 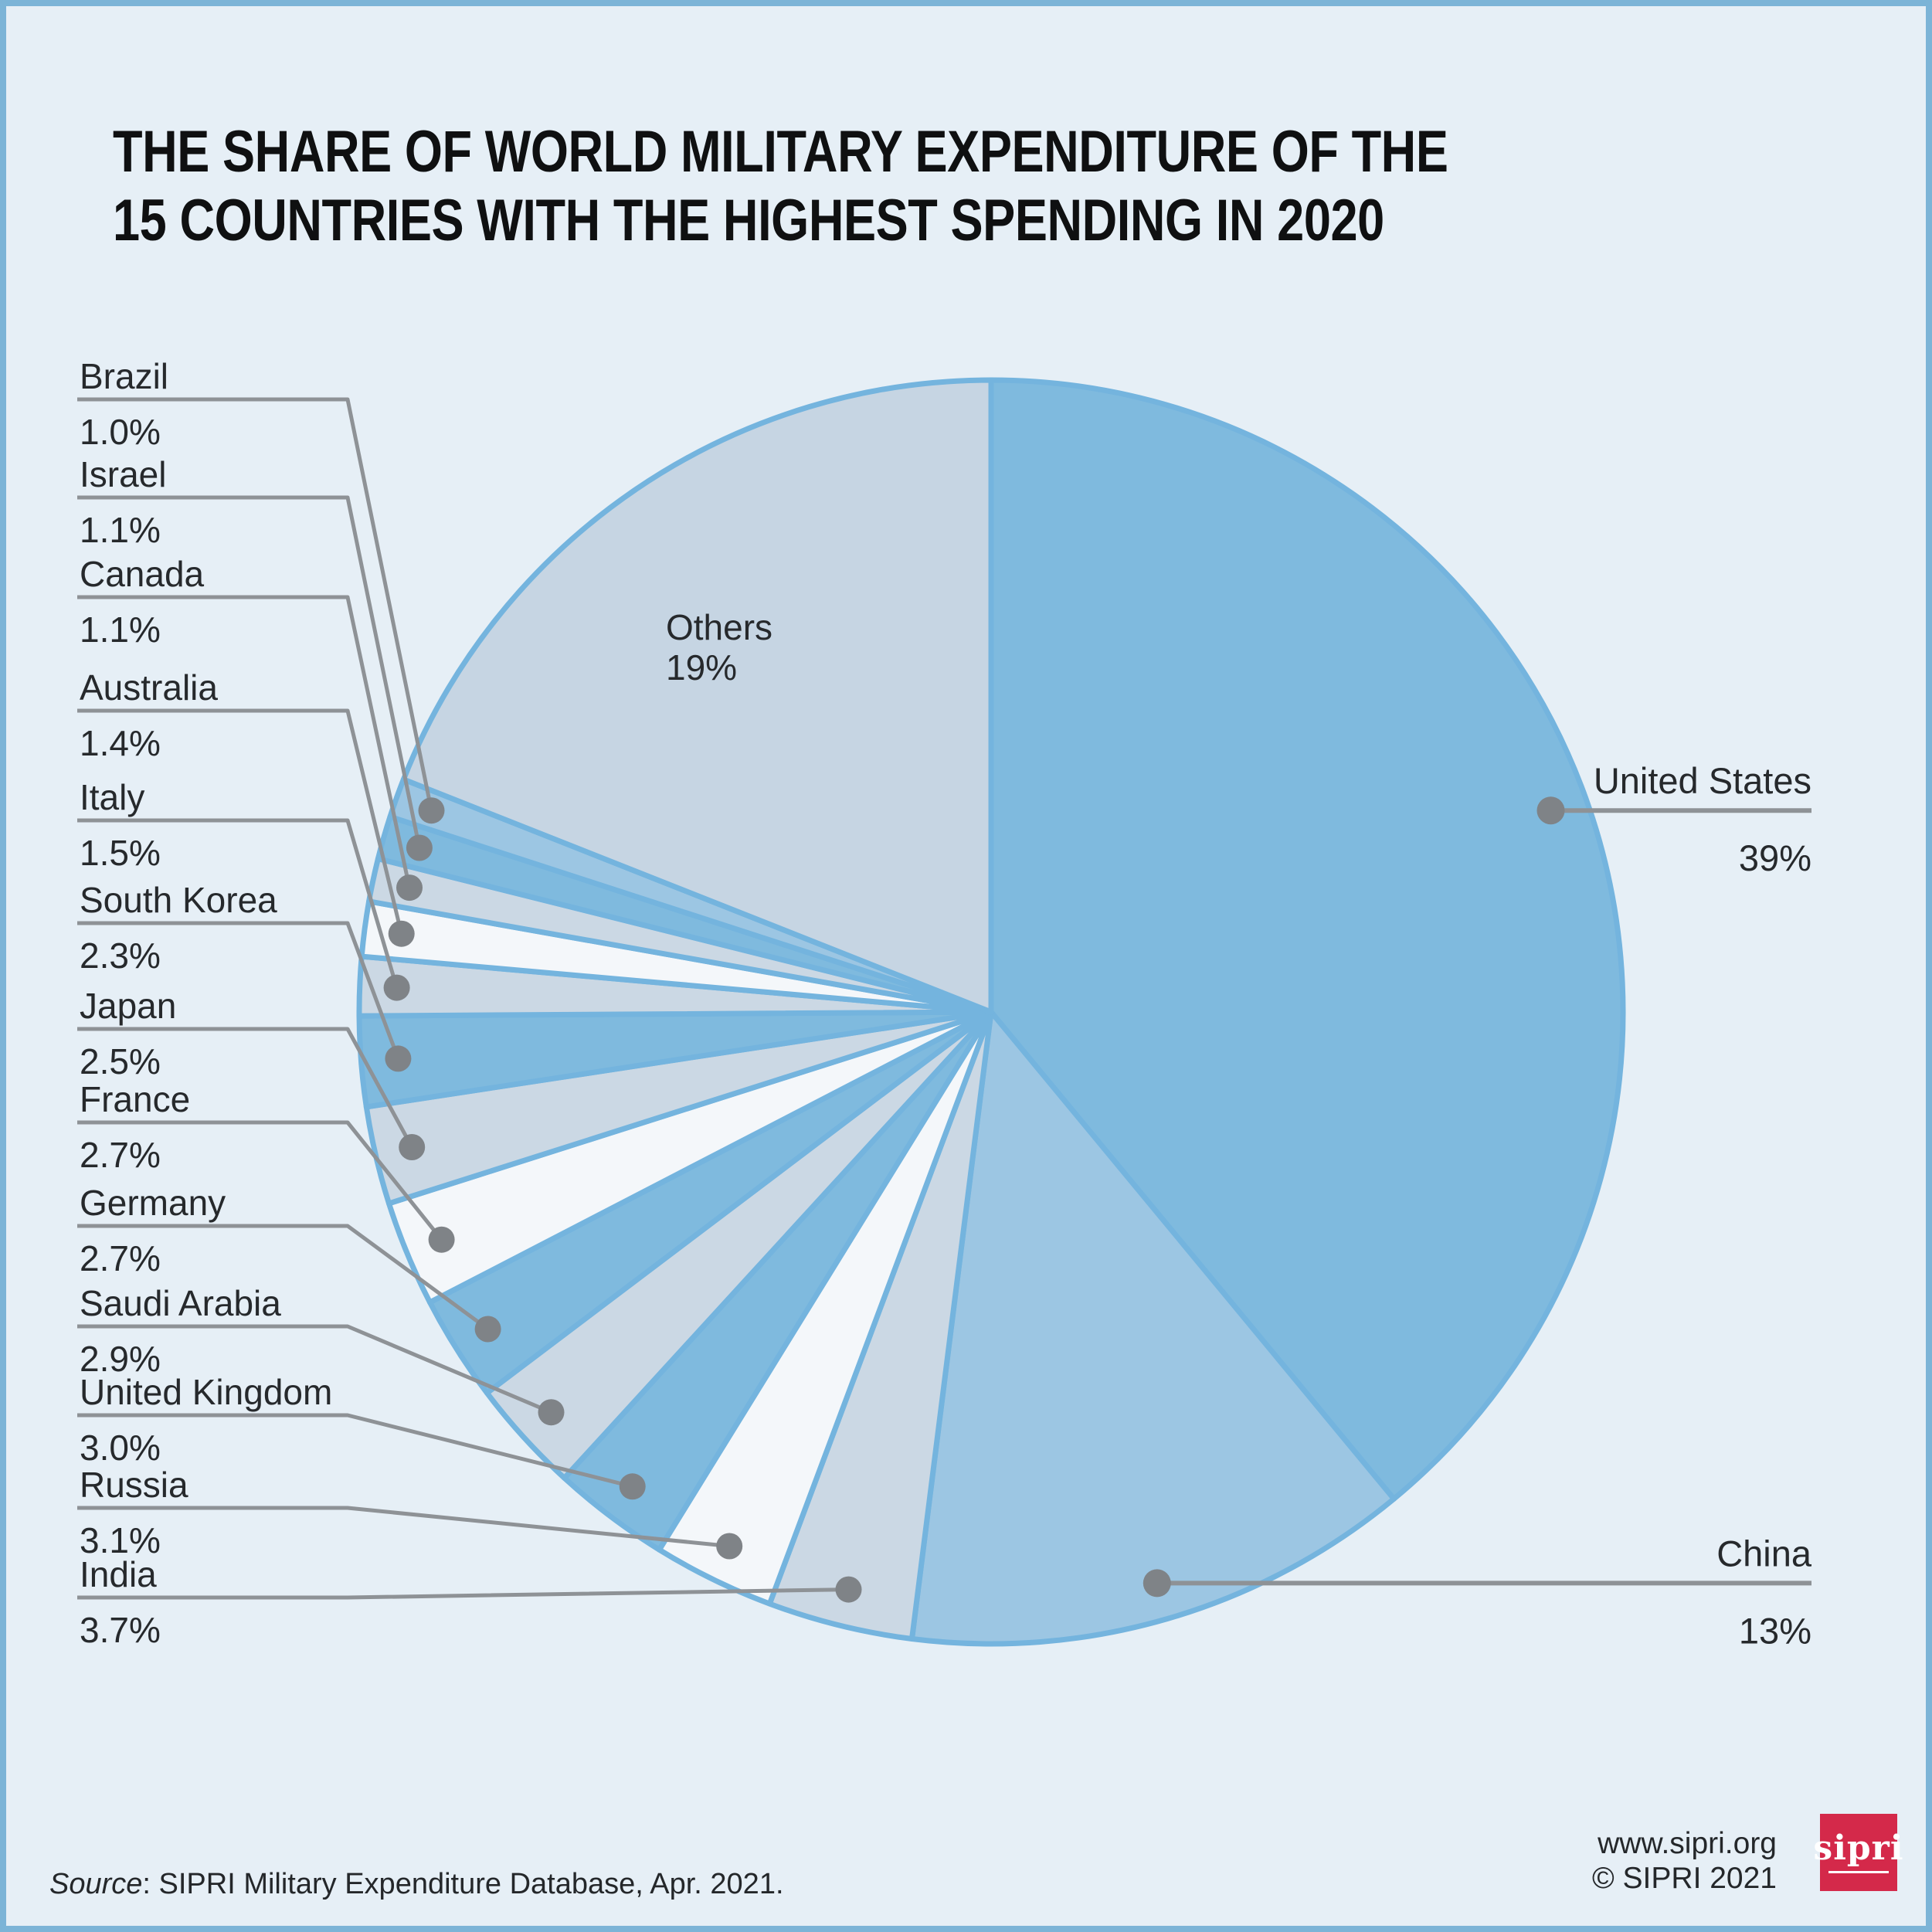 What do you see at coordinates (121, 630) in the screenshot?
I see `slice-value-canada: 1.1%` at bounding box center [121, 630].